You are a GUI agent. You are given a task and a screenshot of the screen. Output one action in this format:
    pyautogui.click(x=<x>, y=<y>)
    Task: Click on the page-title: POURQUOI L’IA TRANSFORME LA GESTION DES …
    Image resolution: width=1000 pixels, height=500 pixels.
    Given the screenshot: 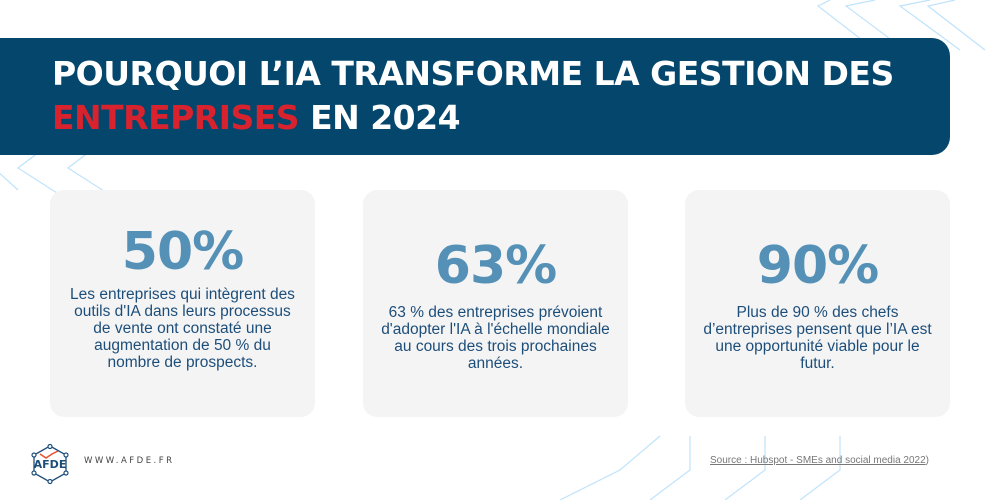 What is the action you would take?
    pyautogui.click(x=473, y=96)
    